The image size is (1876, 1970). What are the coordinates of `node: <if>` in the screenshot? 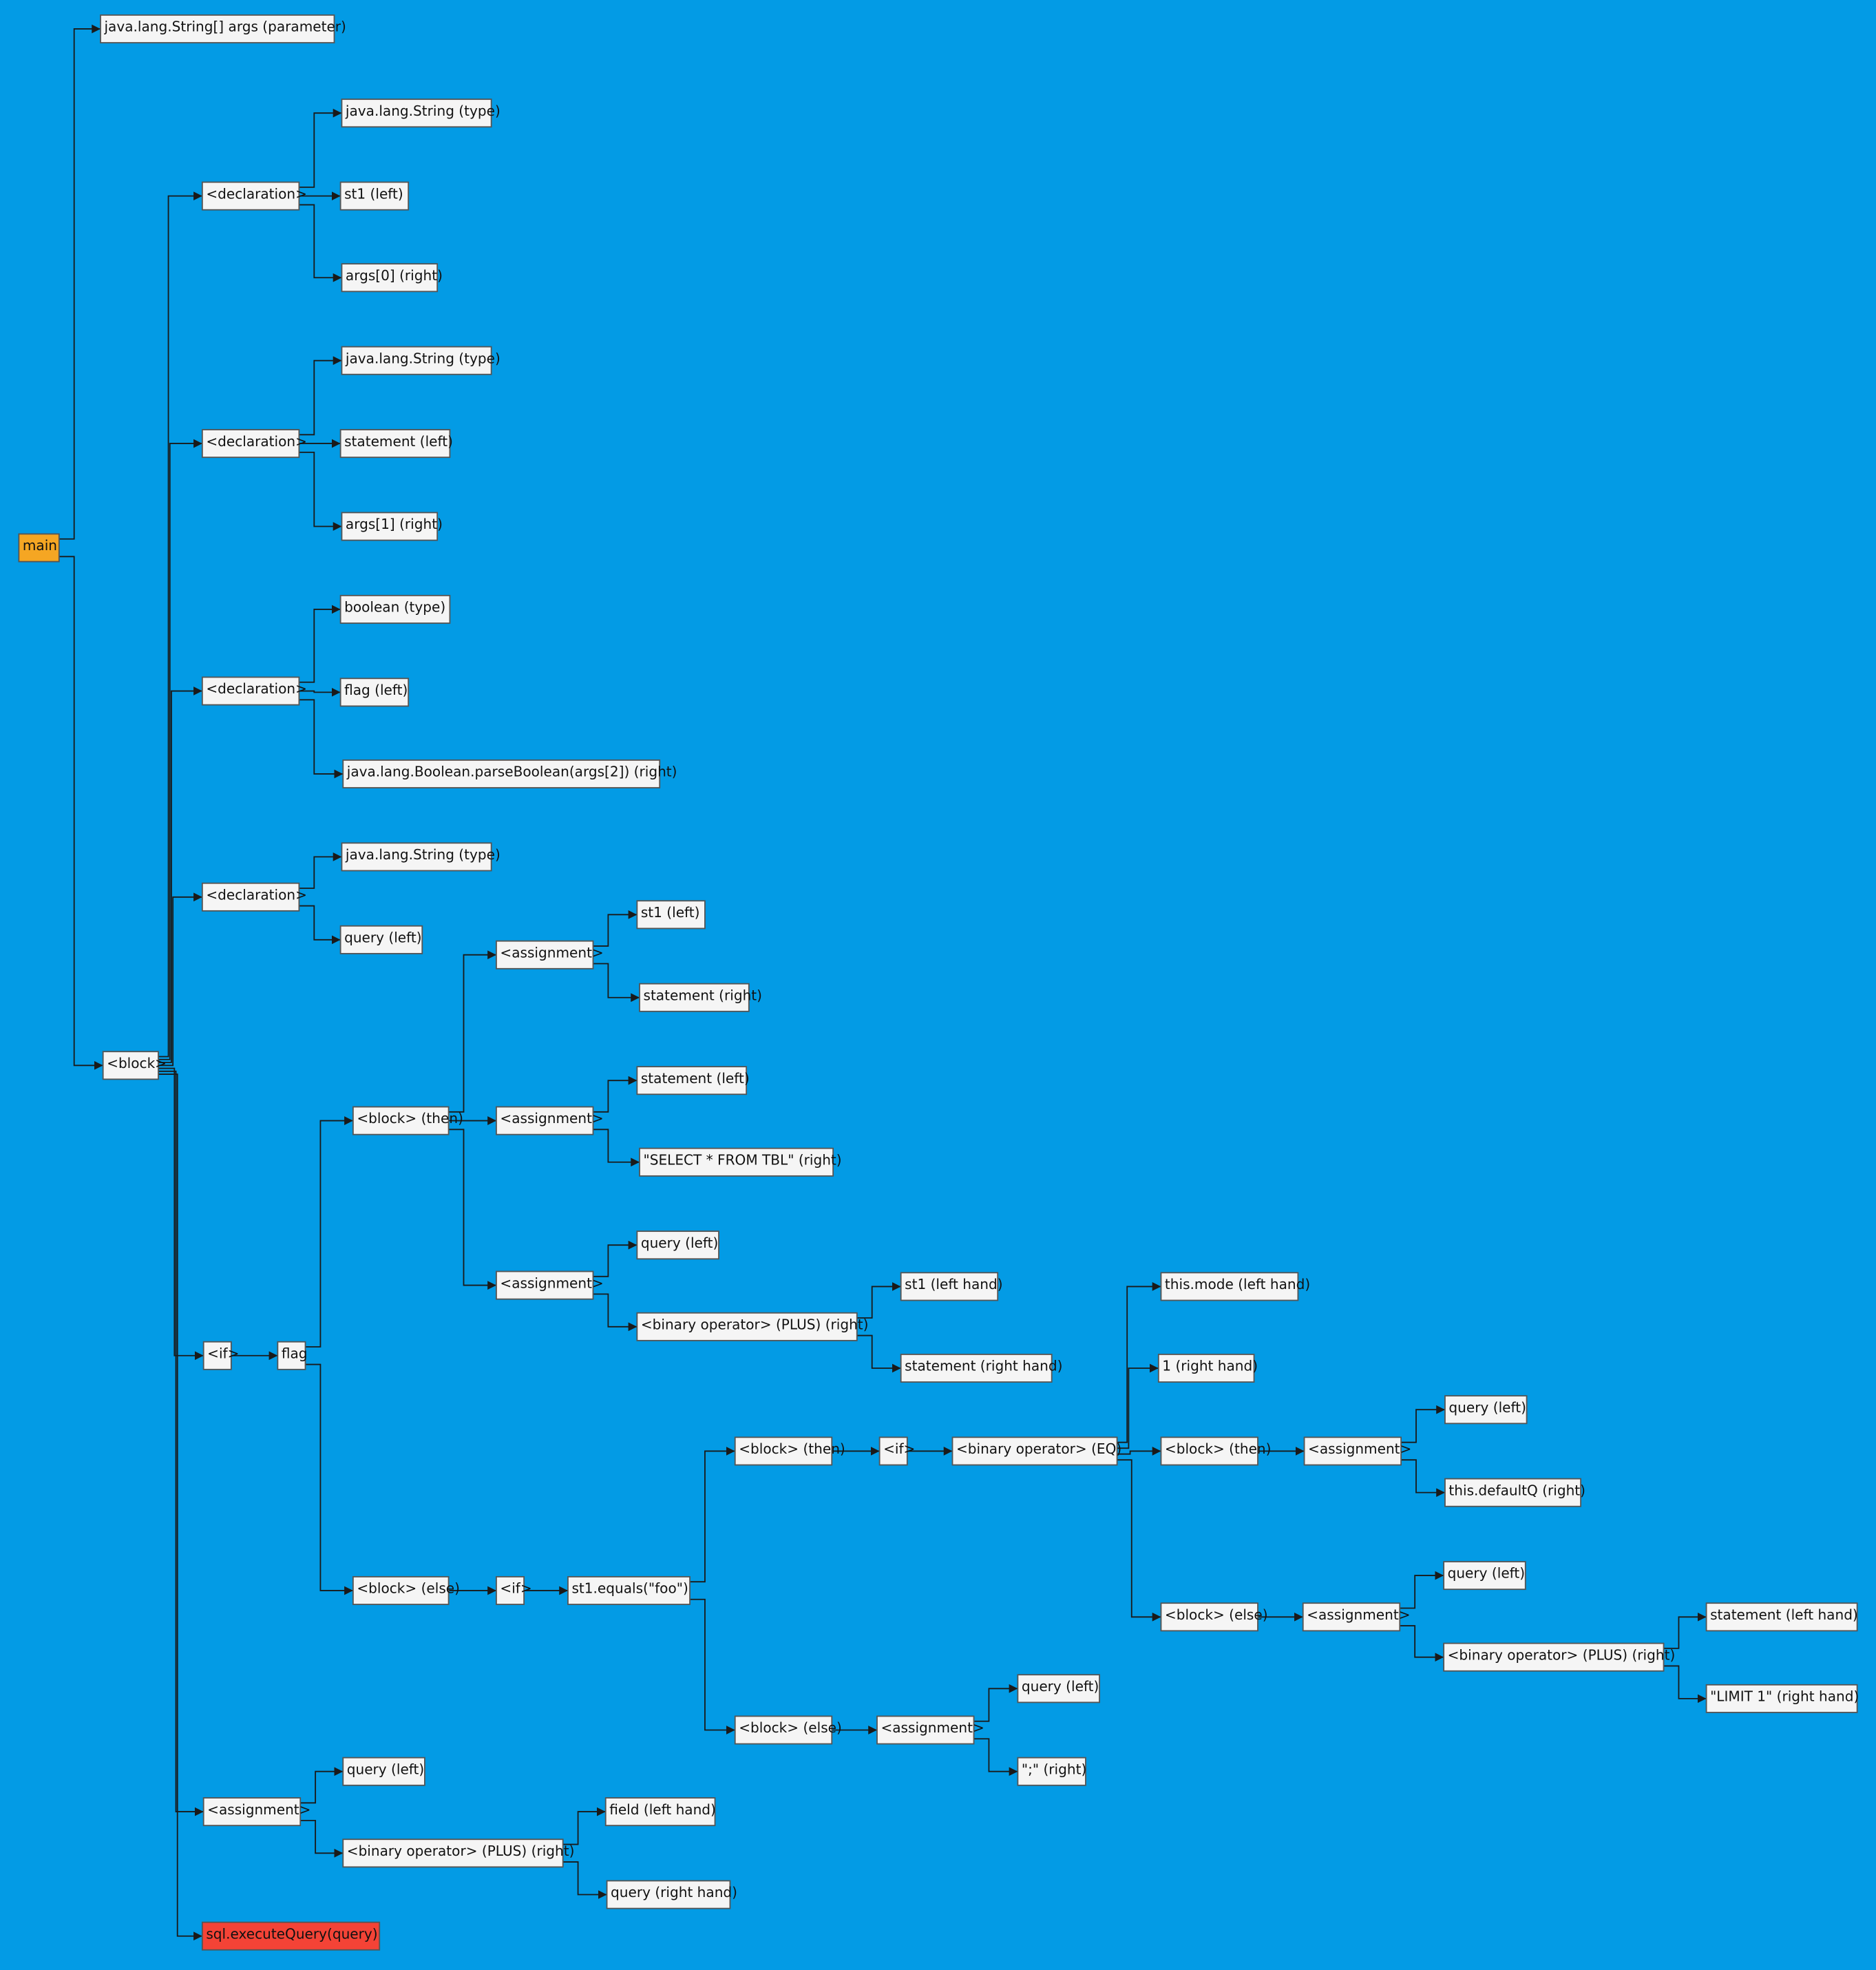 It's located at (897, 1451).